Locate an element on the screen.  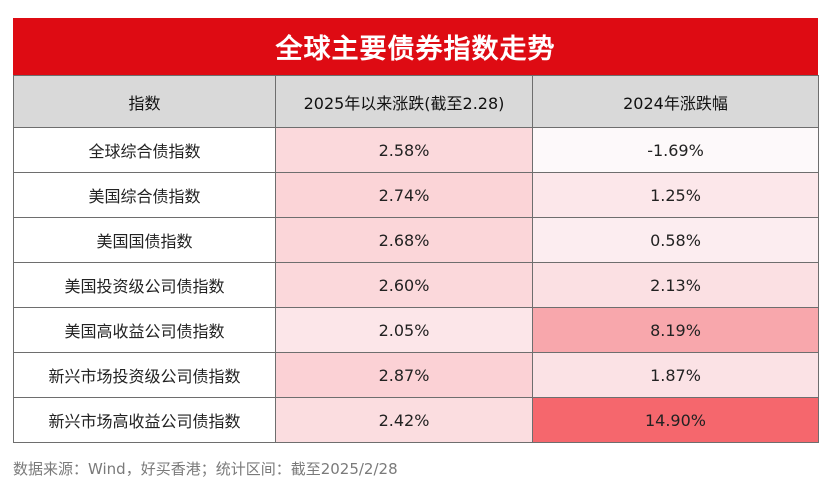
ytd-change-cell: 2.42% is located at coordinates (404, 420).